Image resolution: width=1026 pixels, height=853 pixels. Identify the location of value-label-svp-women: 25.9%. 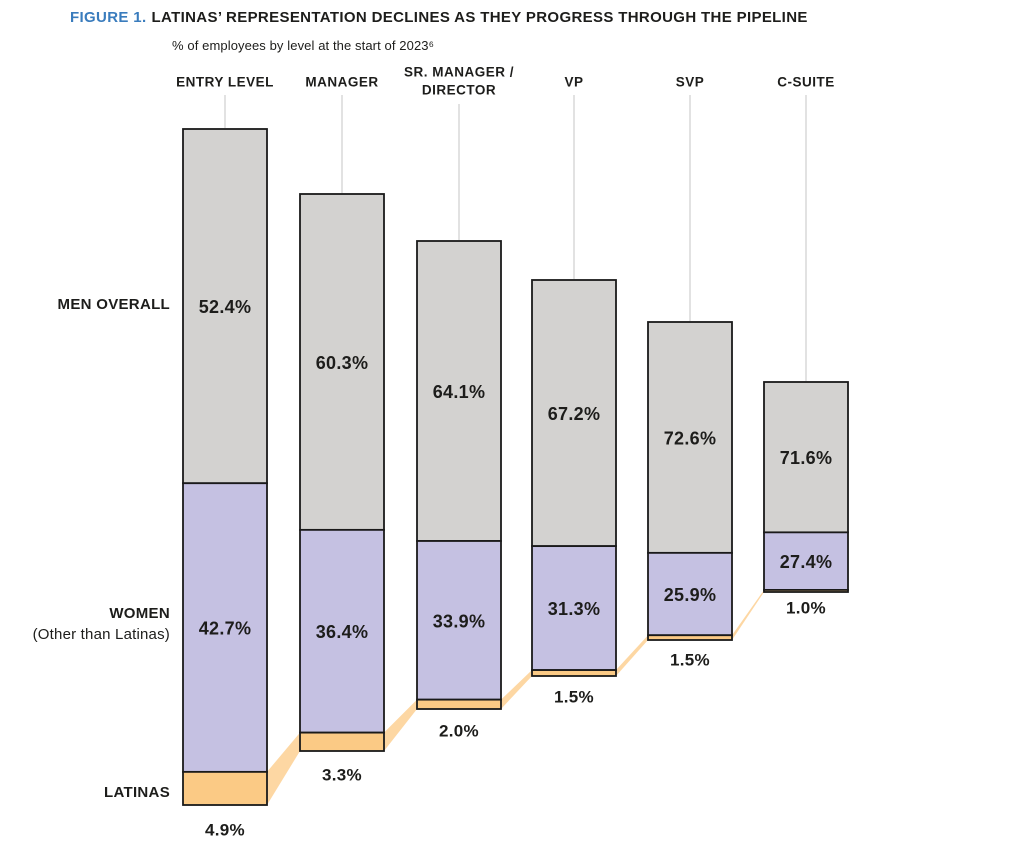
(690, 595).